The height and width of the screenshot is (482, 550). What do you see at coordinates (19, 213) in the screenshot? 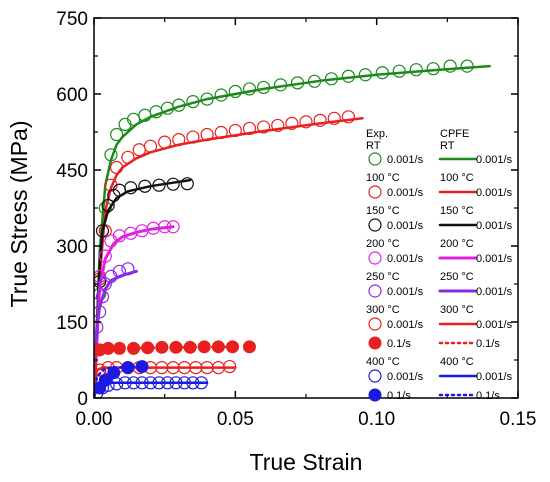
I see `y-axis-label: True Stress (MPa)` at bounding box center [19, 213].